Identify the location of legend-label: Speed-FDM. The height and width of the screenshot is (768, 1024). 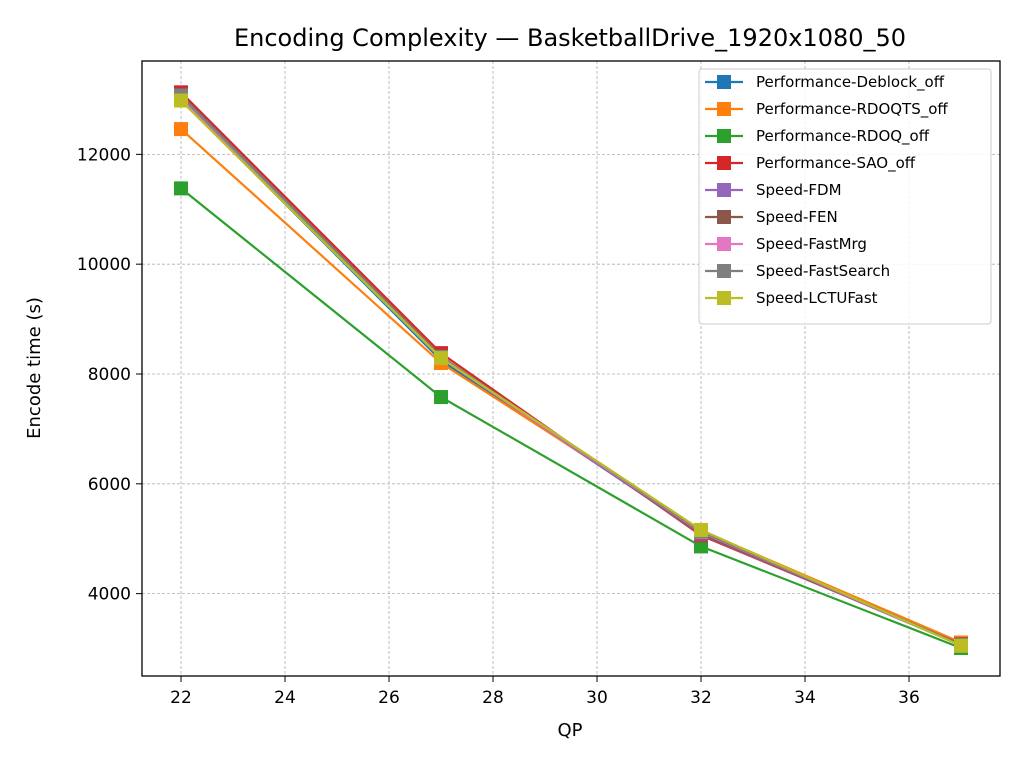
(799, 190).